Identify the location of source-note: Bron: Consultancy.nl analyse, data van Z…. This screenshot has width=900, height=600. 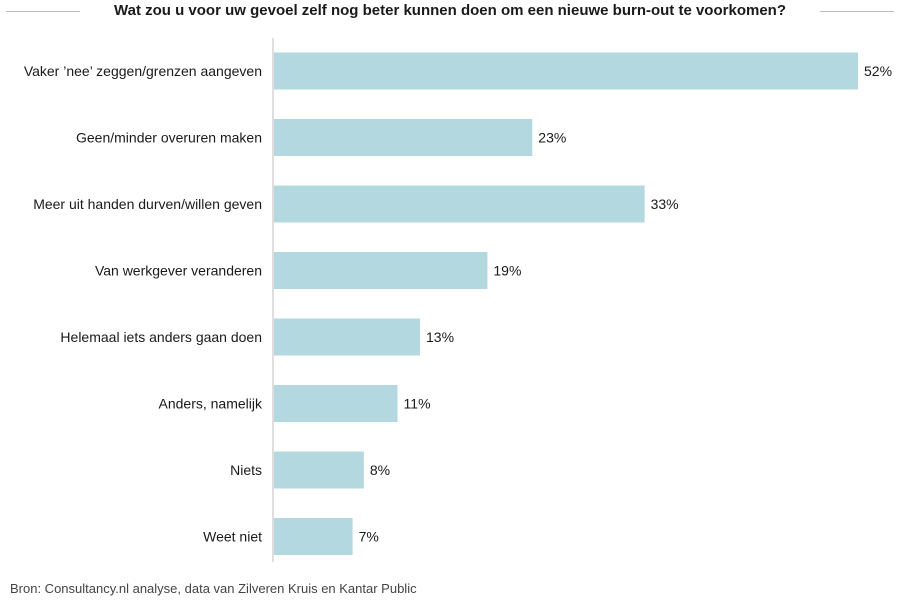
(213, 588).